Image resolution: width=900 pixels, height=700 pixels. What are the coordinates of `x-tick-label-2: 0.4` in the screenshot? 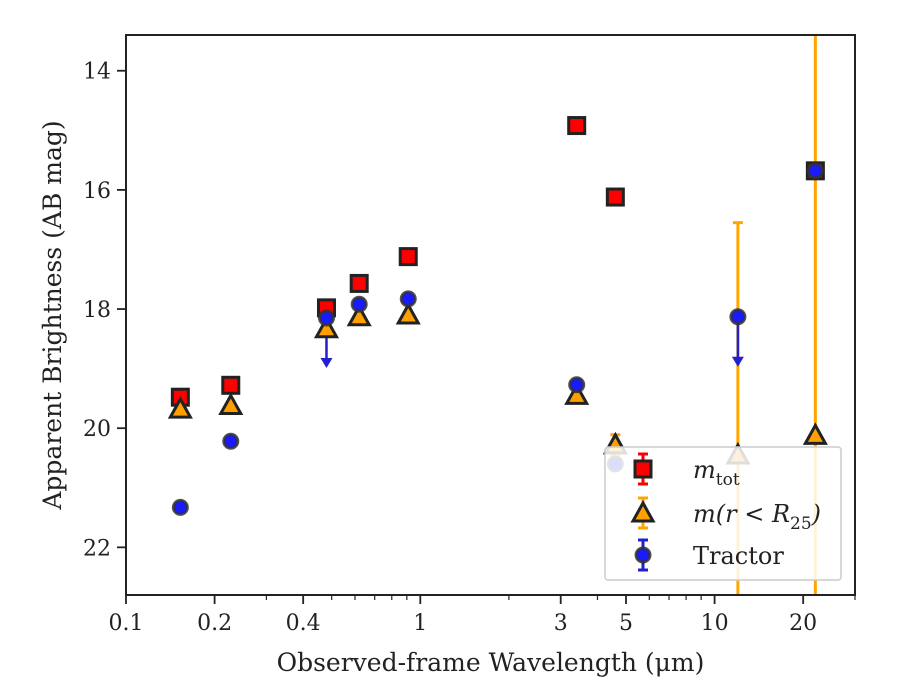 It's located at (303, 623).